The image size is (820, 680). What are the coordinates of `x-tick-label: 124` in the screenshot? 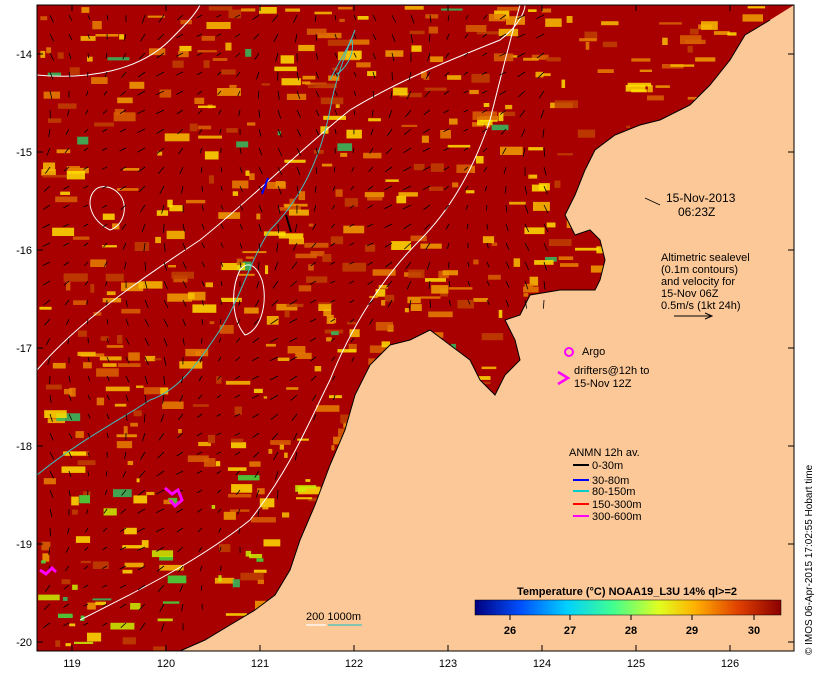 It's located at (542, 664).